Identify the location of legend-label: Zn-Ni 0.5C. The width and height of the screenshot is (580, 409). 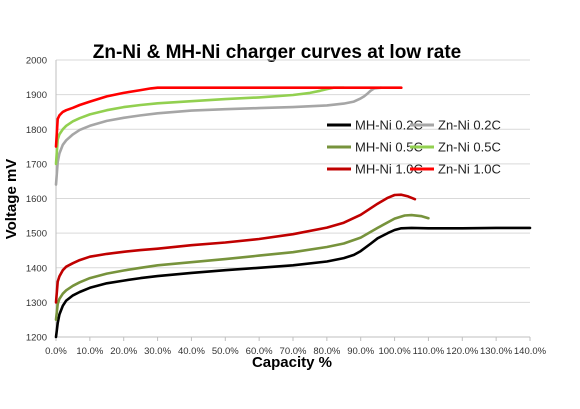
(469, 147).